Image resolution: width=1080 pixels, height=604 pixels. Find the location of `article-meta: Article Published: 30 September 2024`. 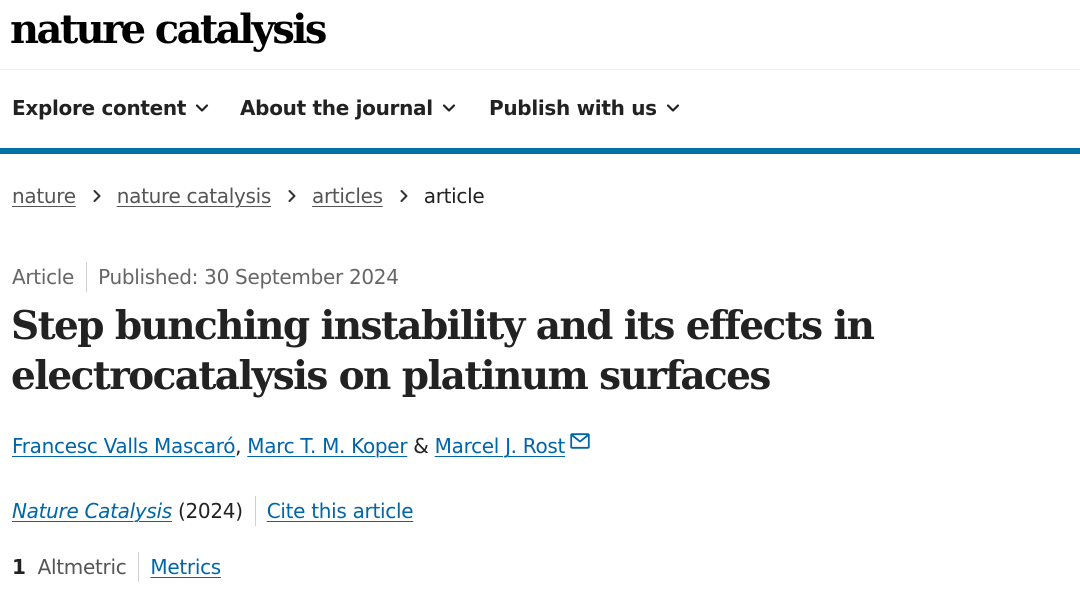

article-meta: Article Published: 30 September 2024 is located at coordinates (205, 277).